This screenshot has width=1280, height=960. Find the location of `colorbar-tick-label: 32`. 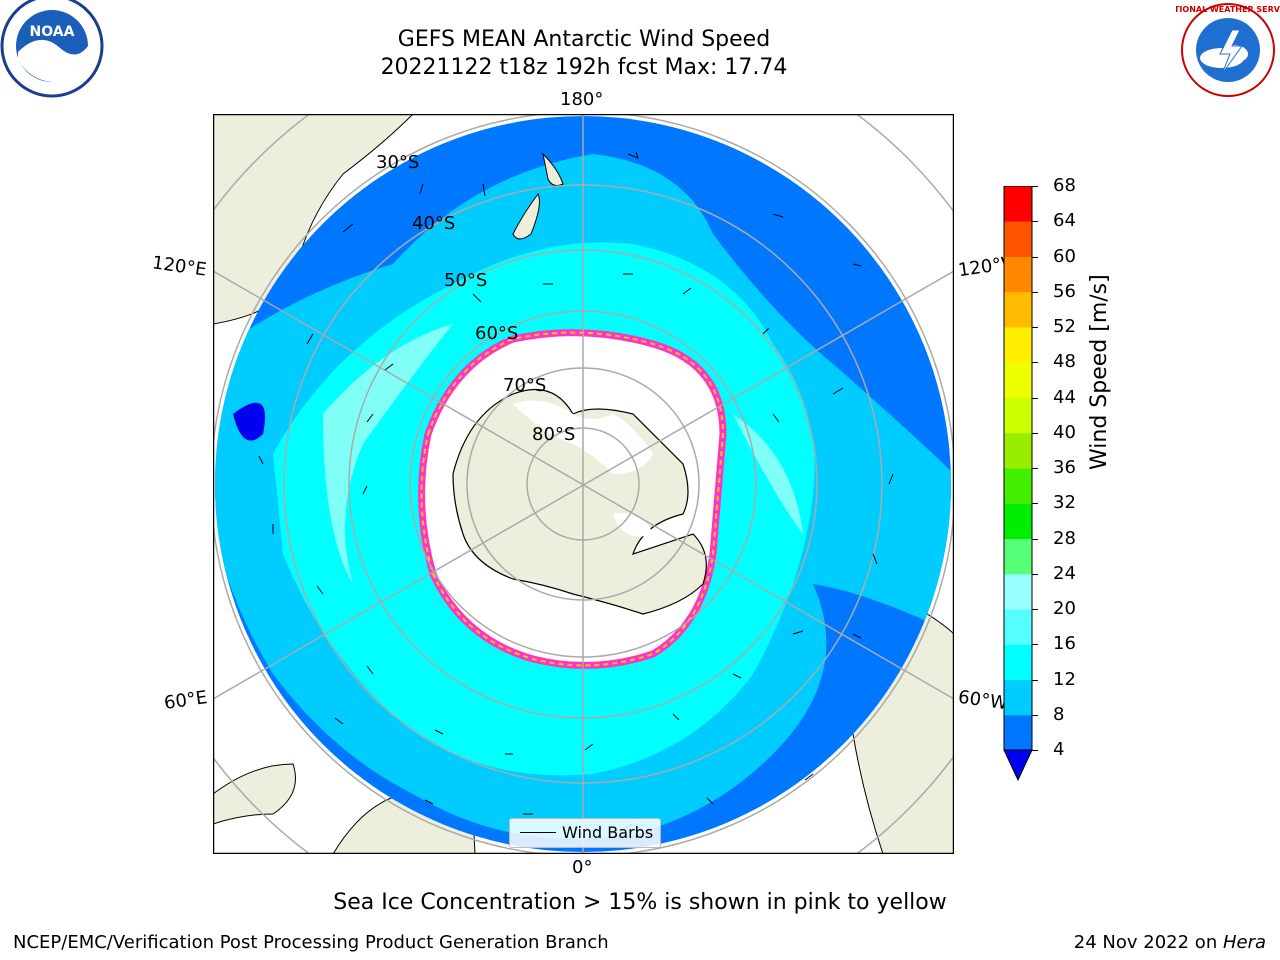

colorbar-tick-label: 32 is located at coordinates (1064, 503).